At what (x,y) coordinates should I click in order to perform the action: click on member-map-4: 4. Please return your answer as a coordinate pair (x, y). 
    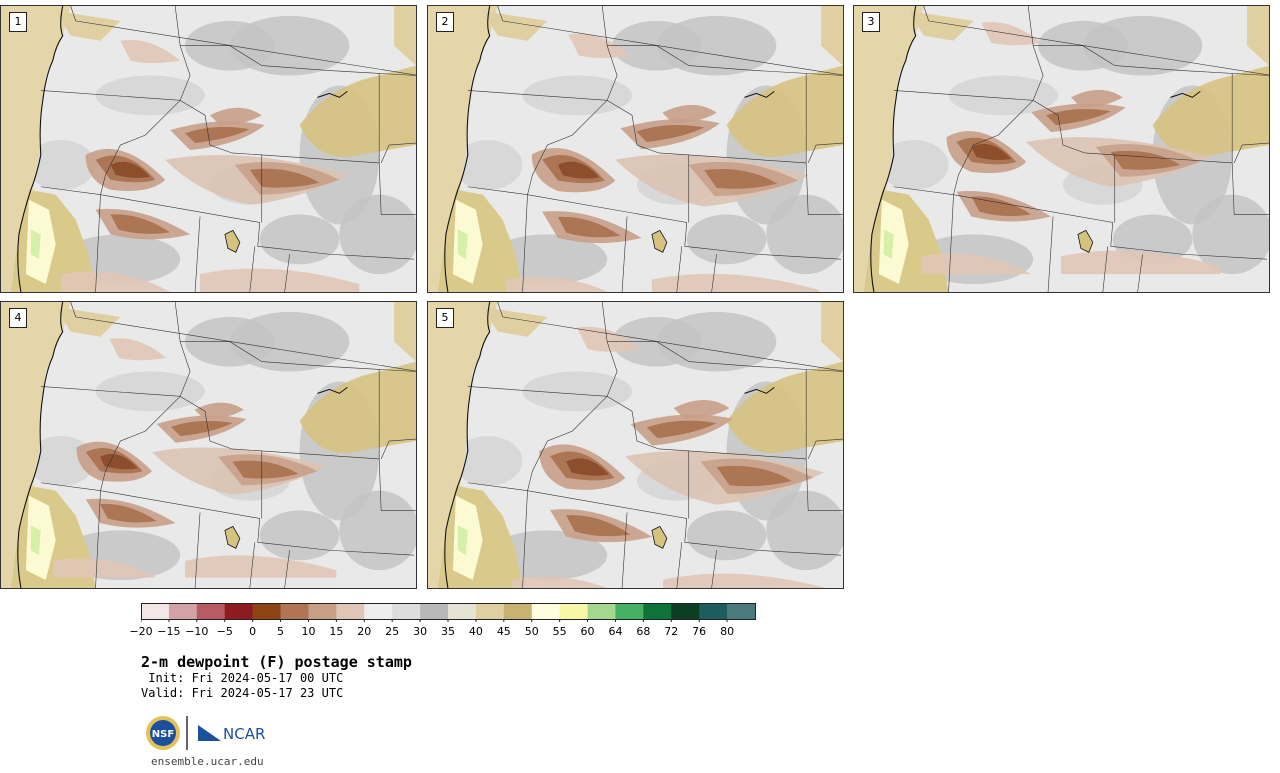
    Looking at the image, I should click on (208, 445).